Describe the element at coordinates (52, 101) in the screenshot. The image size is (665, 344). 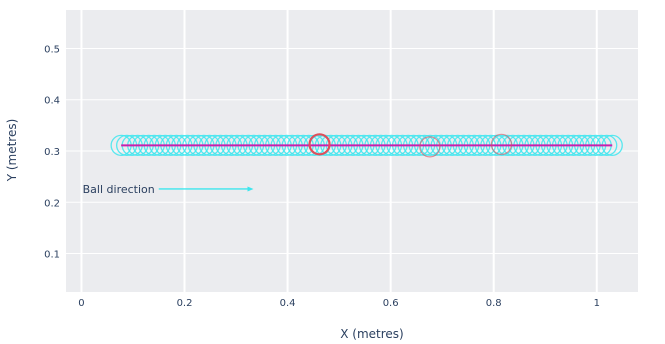
I see `y-tick-label: 0.4` at that location.